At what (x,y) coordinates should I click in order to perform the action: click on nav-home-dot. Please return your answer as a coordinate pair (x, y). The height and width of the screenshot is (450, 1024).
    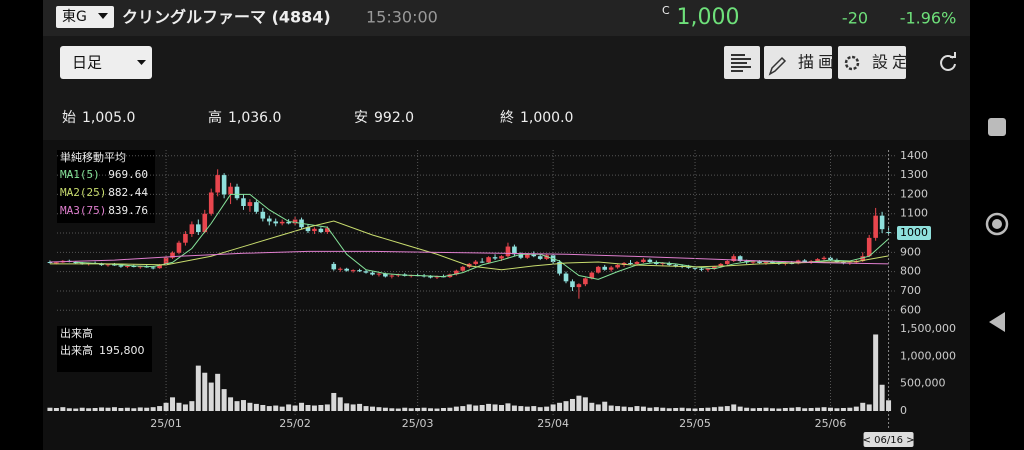
    Looking at the image, I should click on (997, 224).